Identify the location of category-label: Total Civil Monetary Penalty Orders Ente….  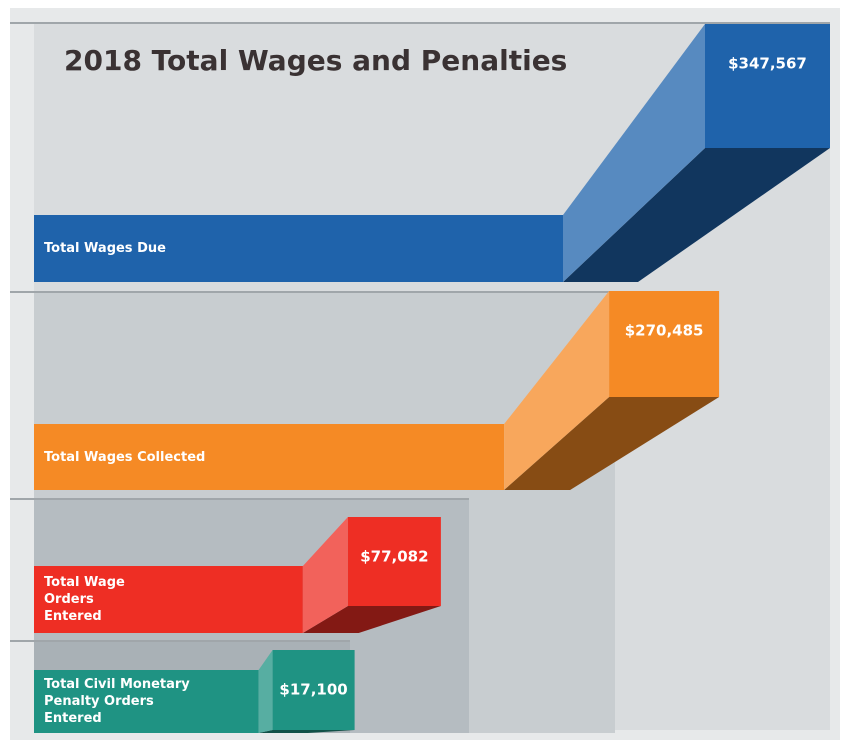
(117, 701).